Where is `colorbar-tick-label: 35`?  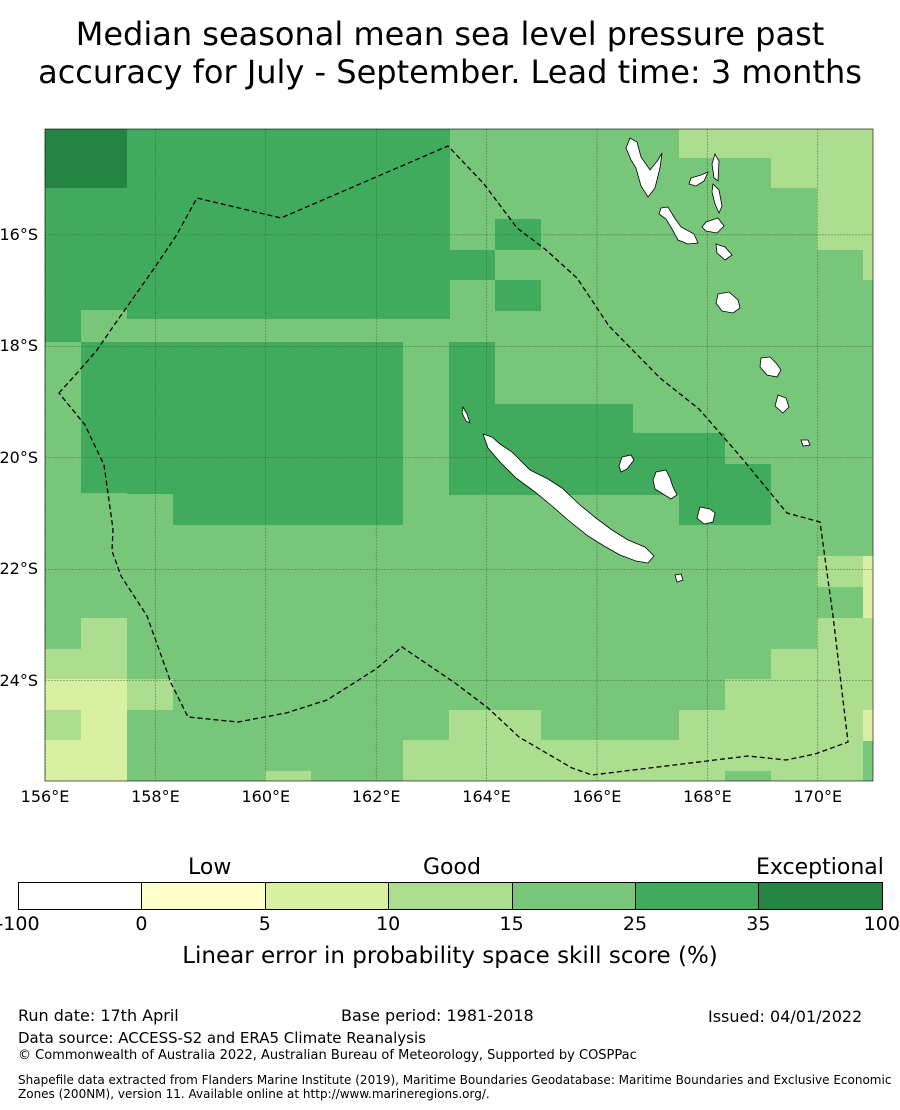 colorbar-tick-label: 35 is located at coordinates (758, 924).